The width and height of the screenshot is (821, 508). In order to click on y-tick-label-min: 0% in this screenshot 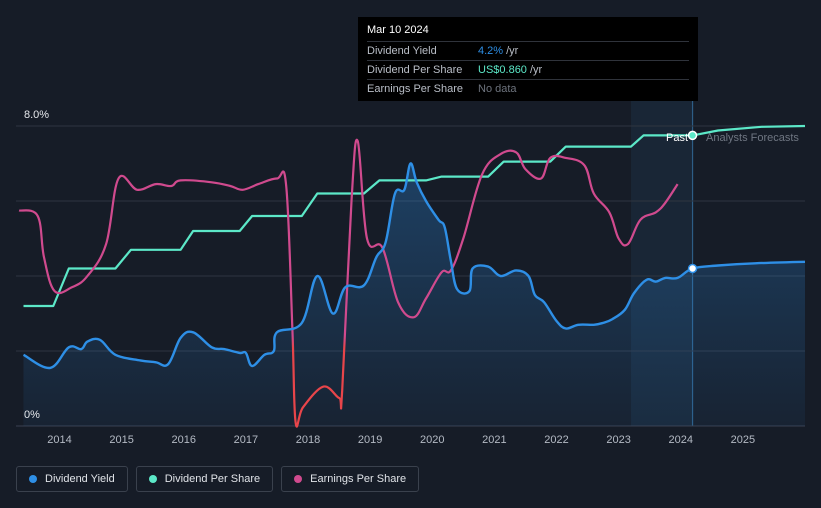, I will do `click(32, 415)`.